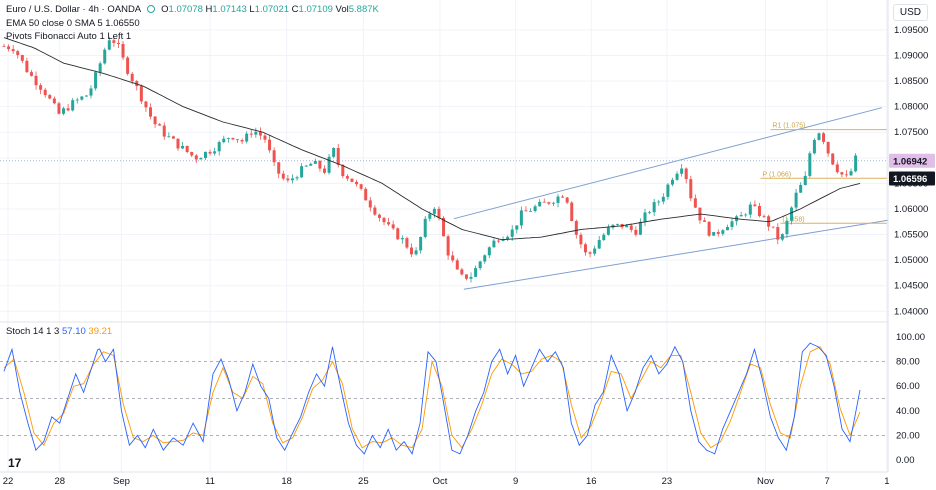 This screenshot has height=490, width=936. Describe the element at coordinates (788, 126) in the screenshot. I see `pivot-label: R1 (1.075)` at that location.